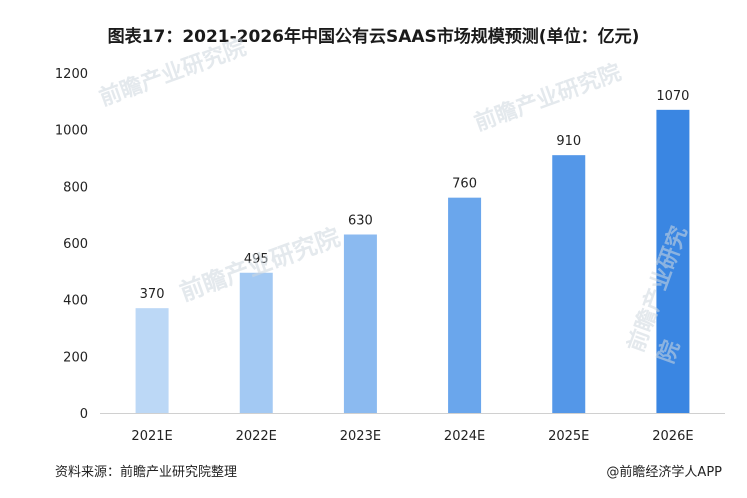  I want to click on data-label-2026E: 1070, so click(672, 96).